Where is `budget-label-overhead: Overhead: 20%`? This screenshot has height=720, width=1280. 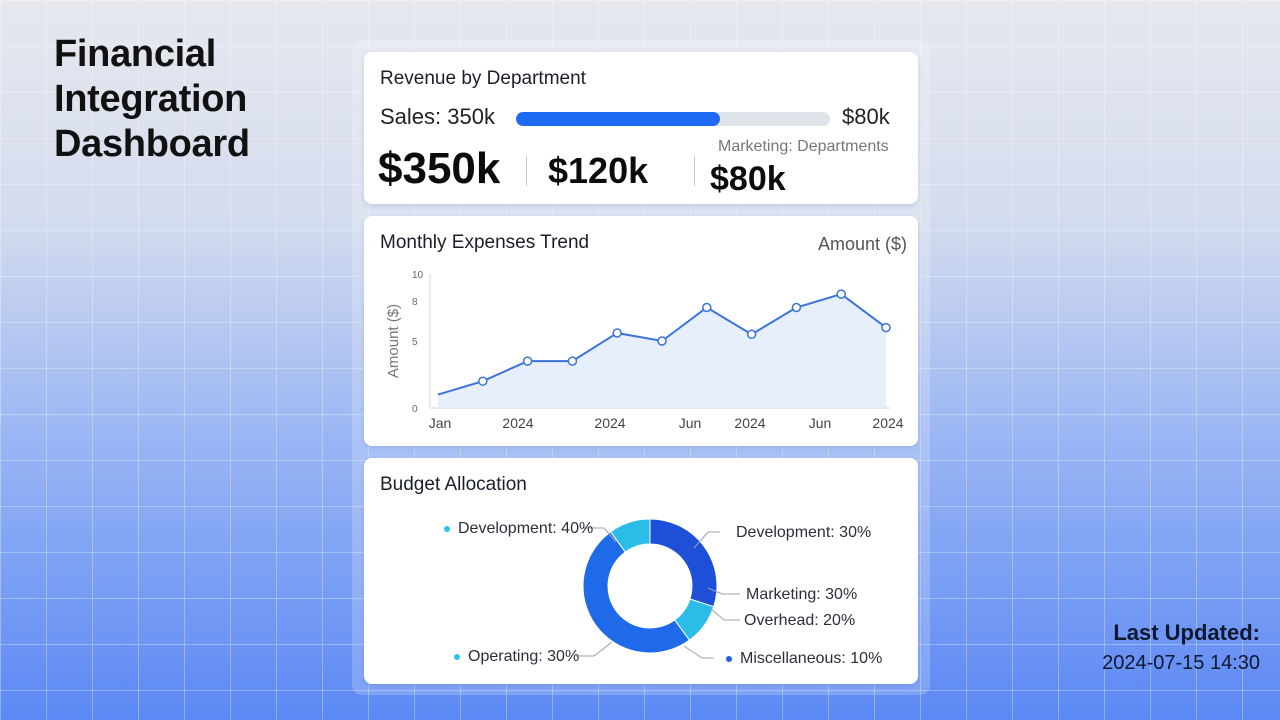
budget-label-overhead: Overhead: 20% is located at coordinates (799, 621).